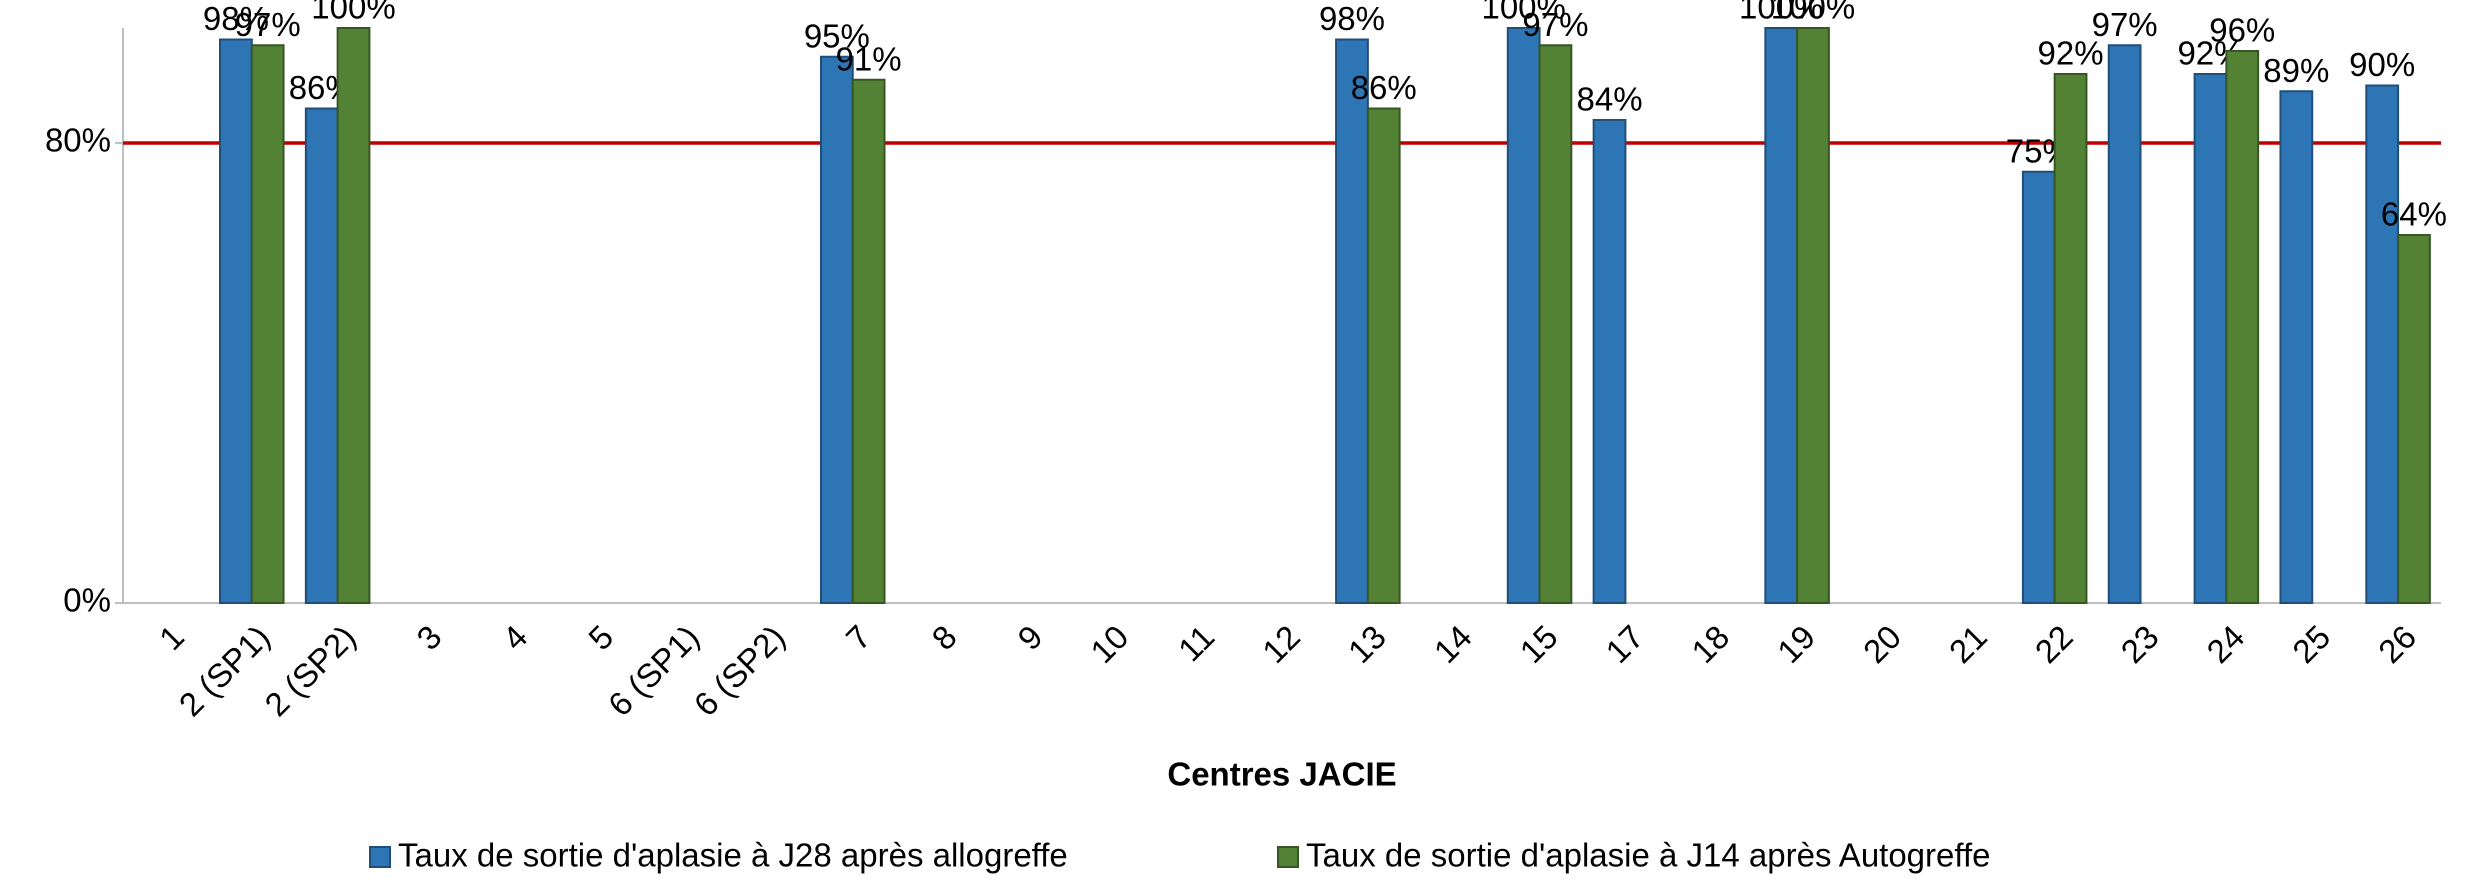 The image size is (2470, 880). I want to click on x-tick-label: 19, so click(1796, 644).